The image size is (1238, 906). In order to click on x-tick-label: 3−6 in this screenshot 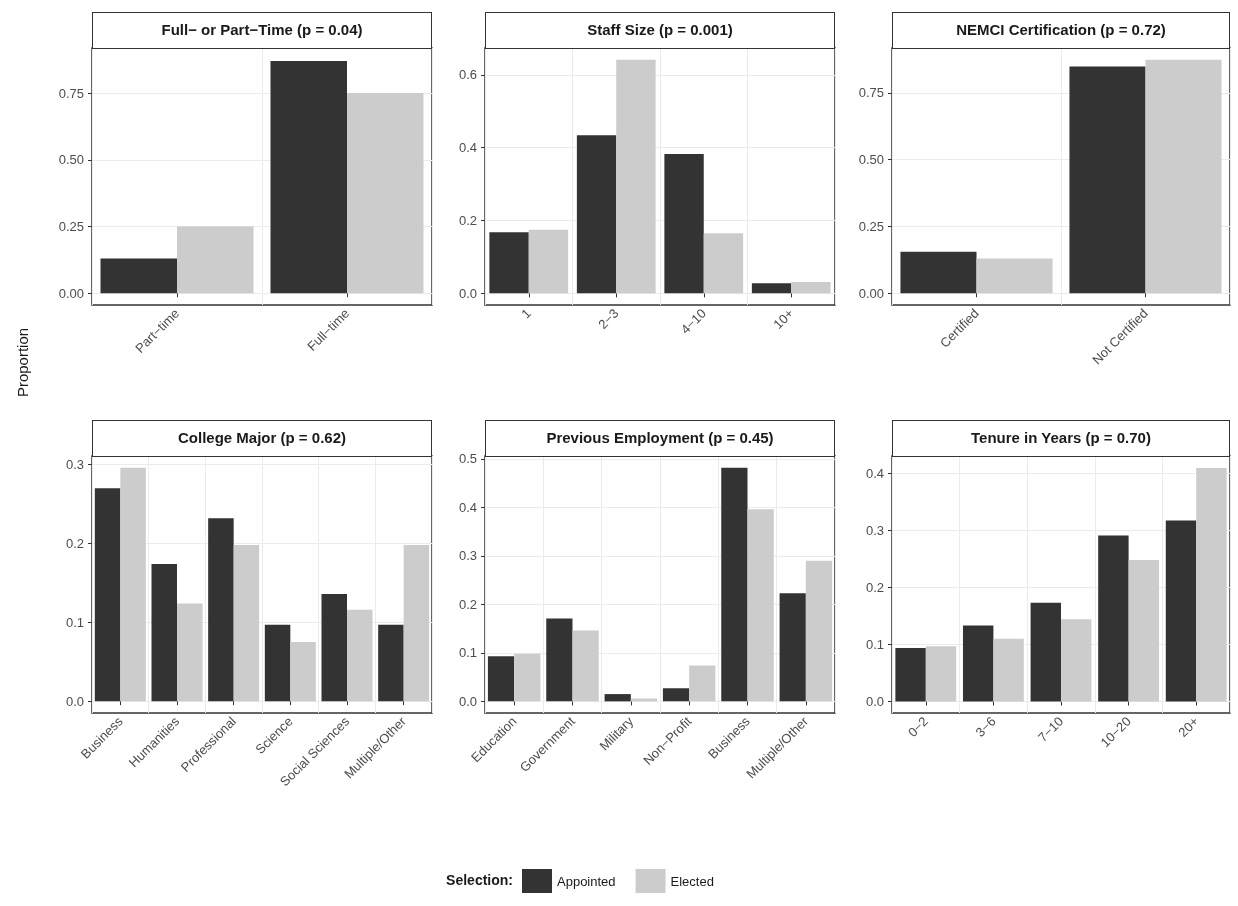, I will do `click(985, 726)`.